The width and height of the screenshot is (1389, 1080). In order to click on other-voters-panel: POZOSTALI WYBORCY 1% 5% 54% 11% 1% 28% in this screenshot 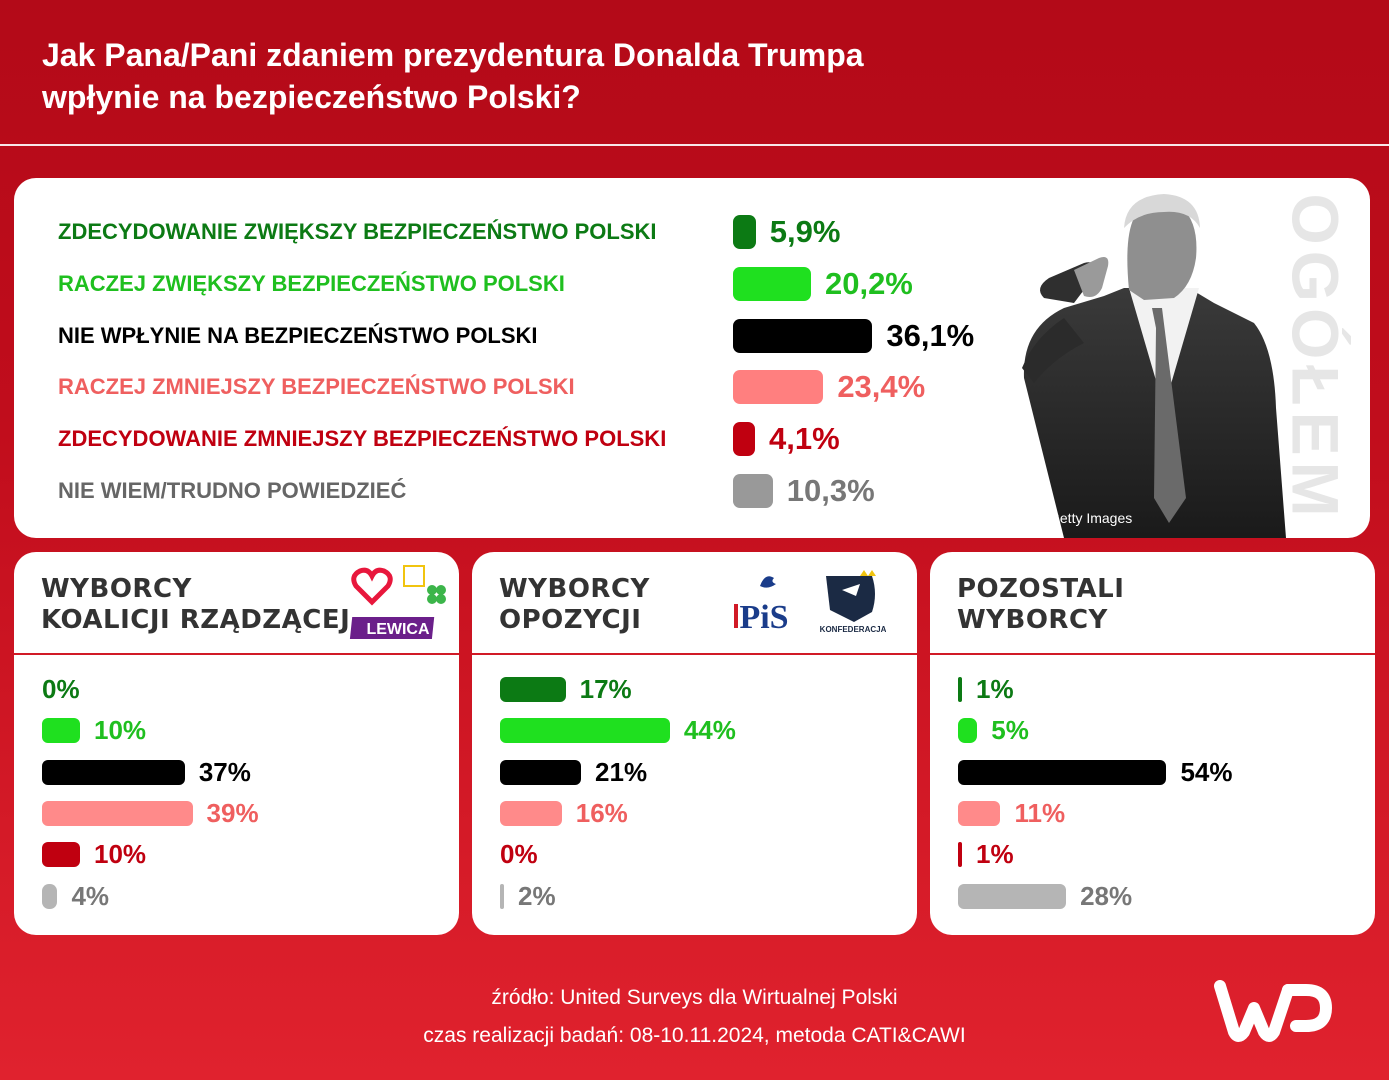, I will do `click(1152, 743)`.